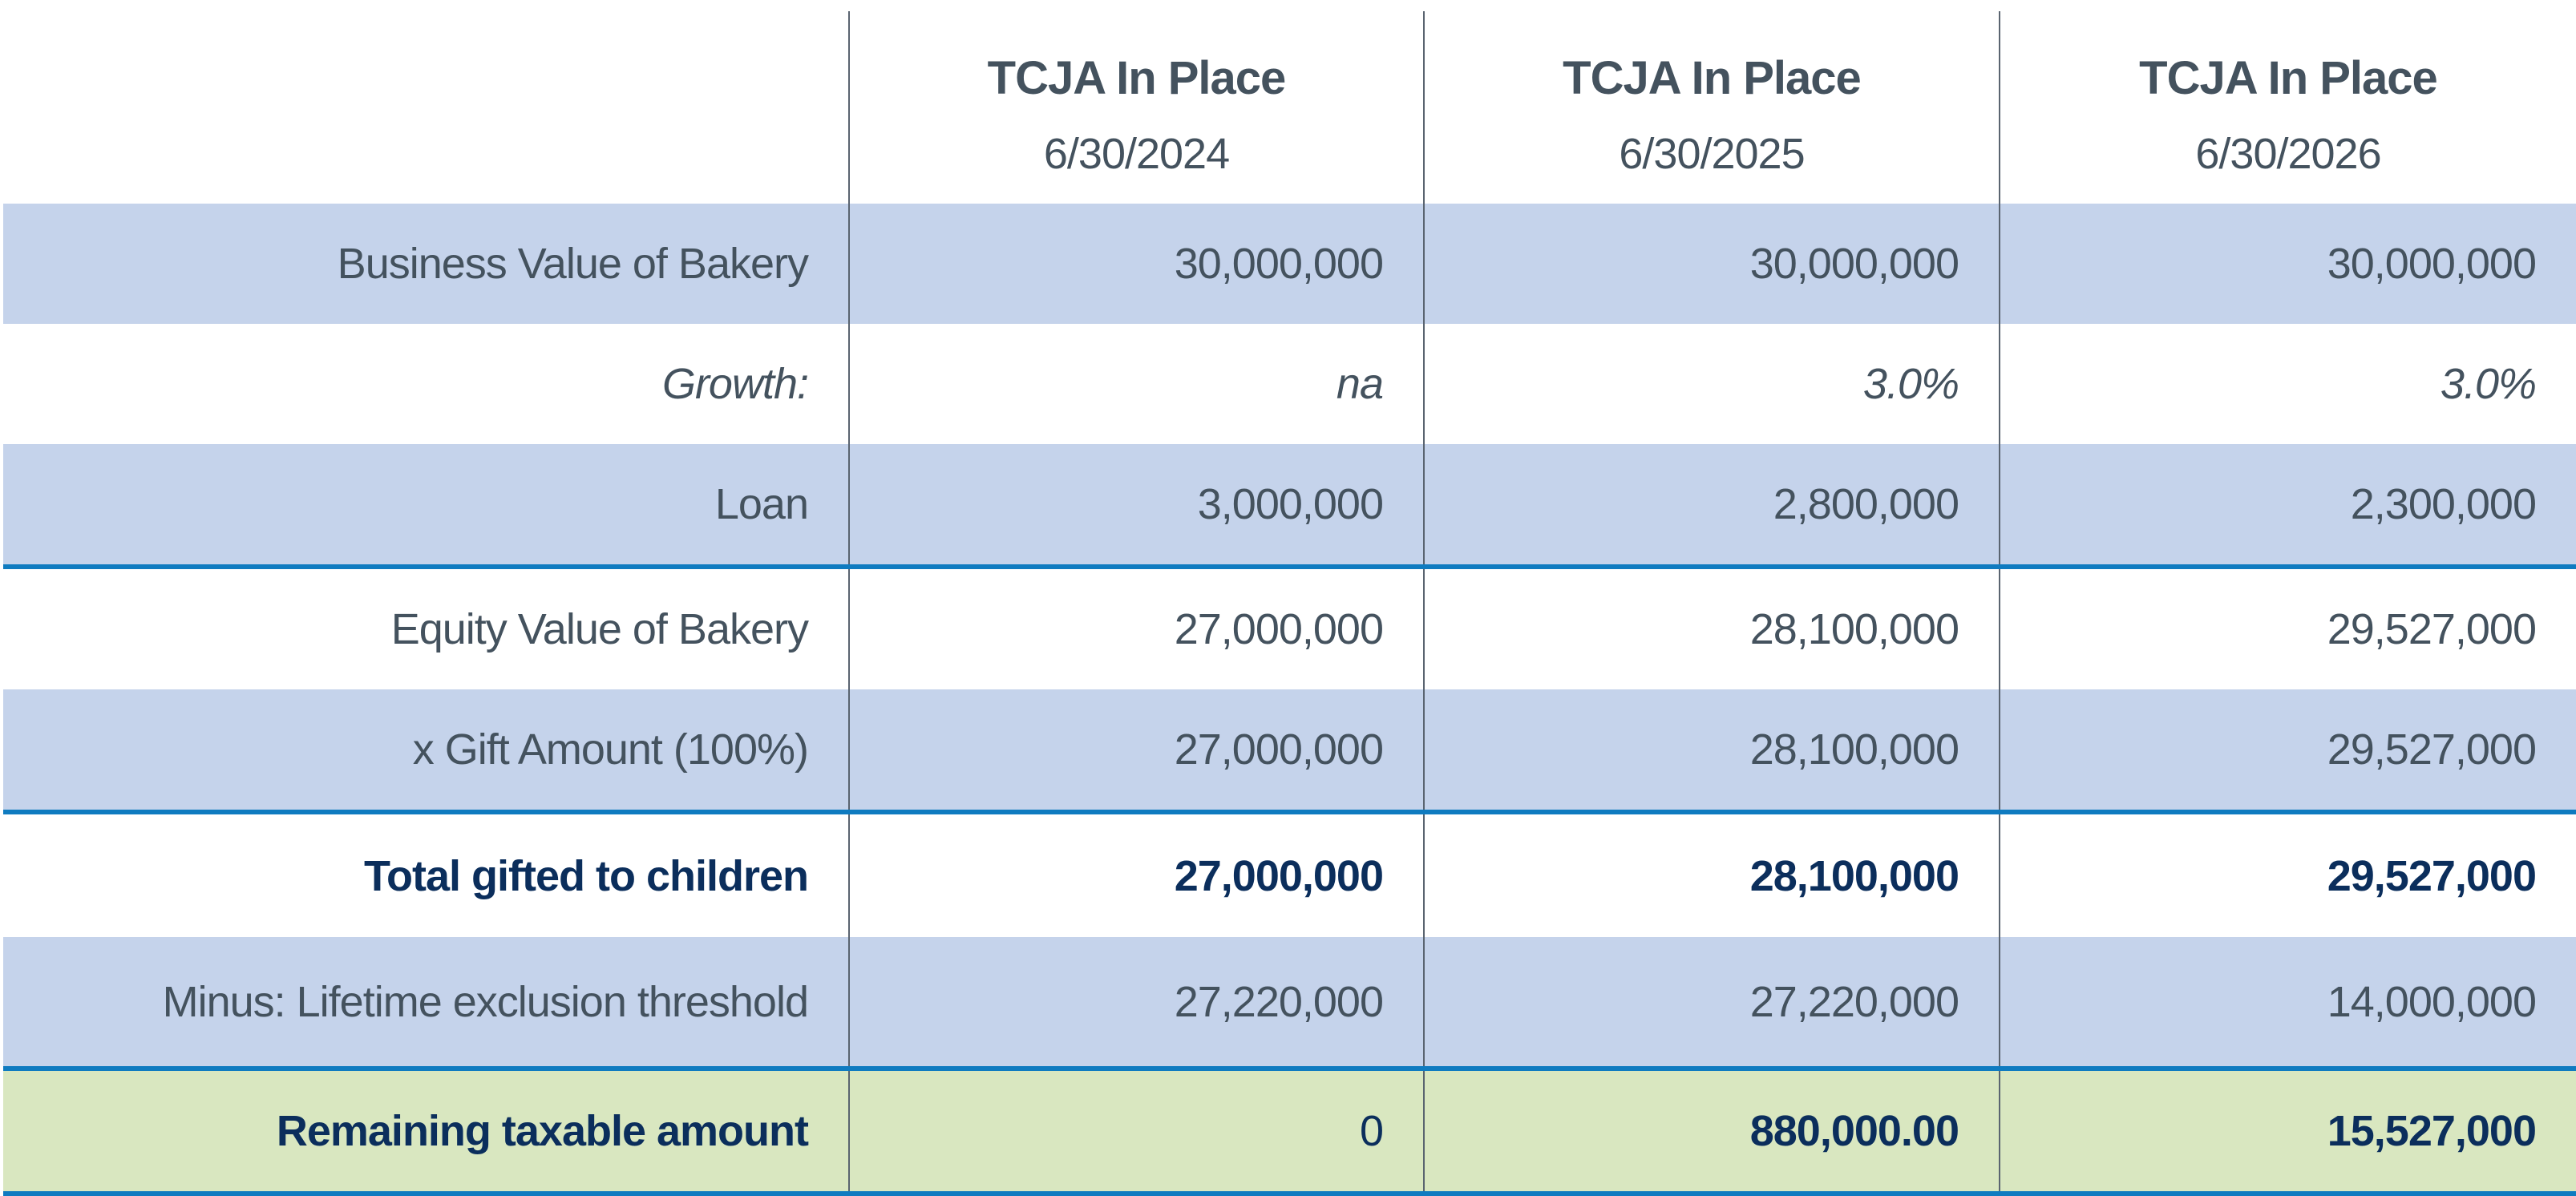 Image resolution: width=2576 pixels, height=1196 pixels. I want to click on row-label: x Gift Amount (100%), so click(426, 751).